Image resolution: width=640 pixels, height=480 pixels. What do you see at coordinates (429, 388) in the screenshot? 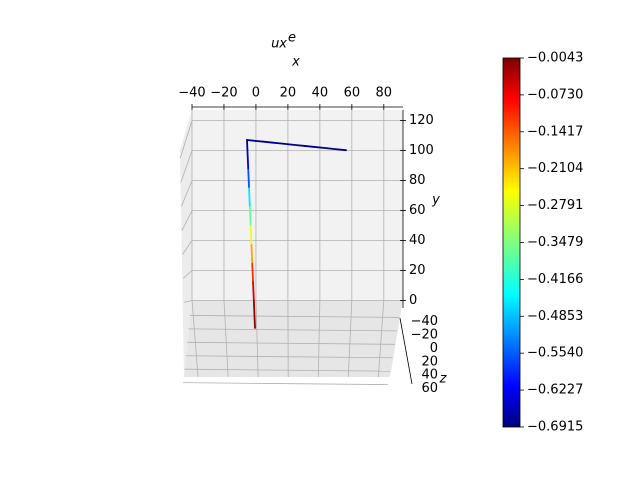
I see `z-tick-label: 60` at bounding box center [429, 388].